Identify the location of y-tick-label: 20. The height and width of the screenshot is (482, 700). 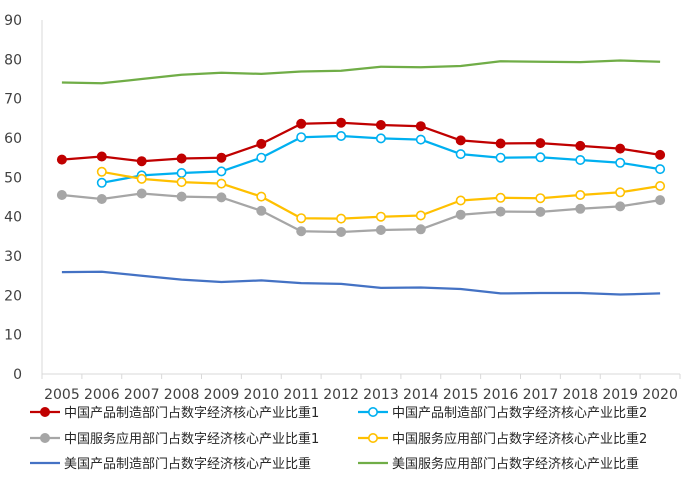
(13, 296).